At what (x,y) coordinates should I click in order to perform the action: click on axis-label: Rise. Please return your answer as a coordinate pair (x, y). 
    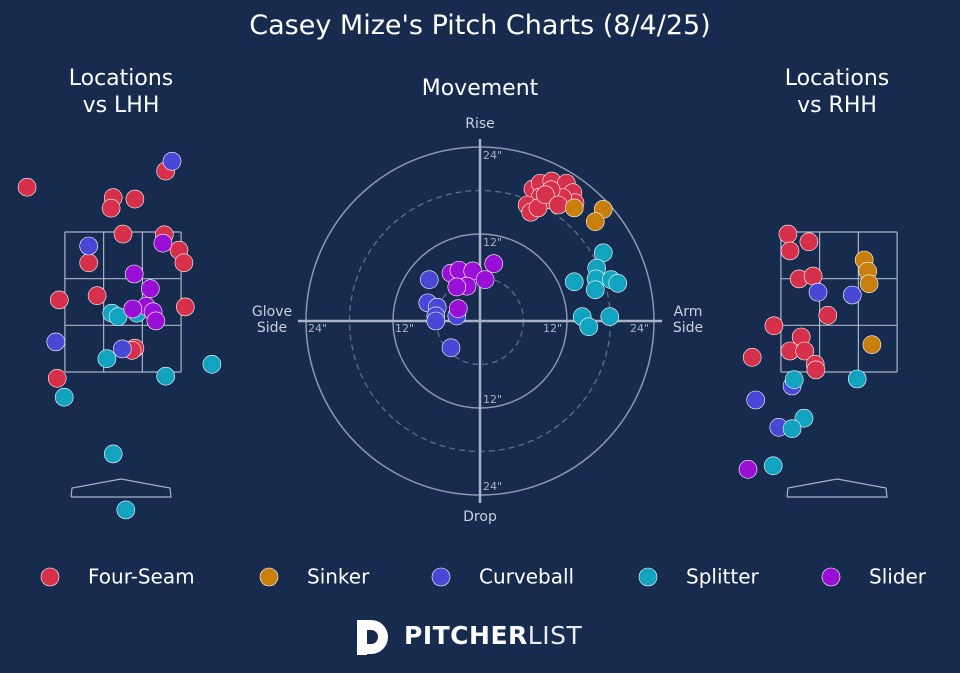
    Looking at the image, I should click on (480, 124).